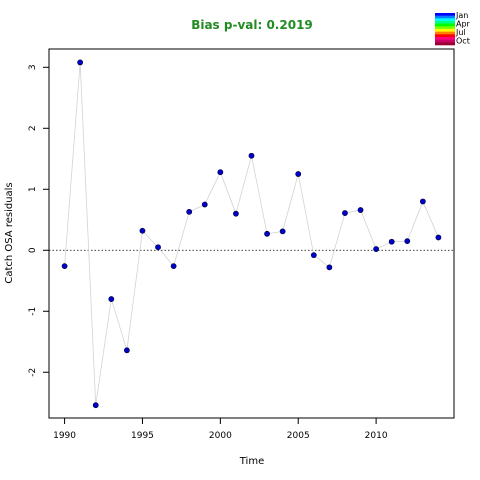 The image size is (480, 480). Describe the element at coordinates (142, 436) in the screenshot. I see `x-tick-label: 1995` at that location.